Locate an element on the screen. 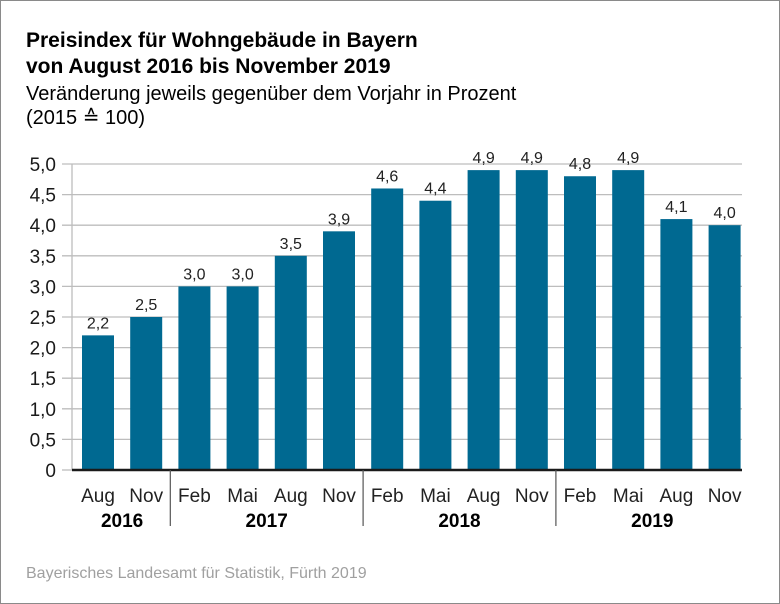 The height and width of the screenshot is (604, 780). data-label: 4,4 is located at coordinates (435, 189).